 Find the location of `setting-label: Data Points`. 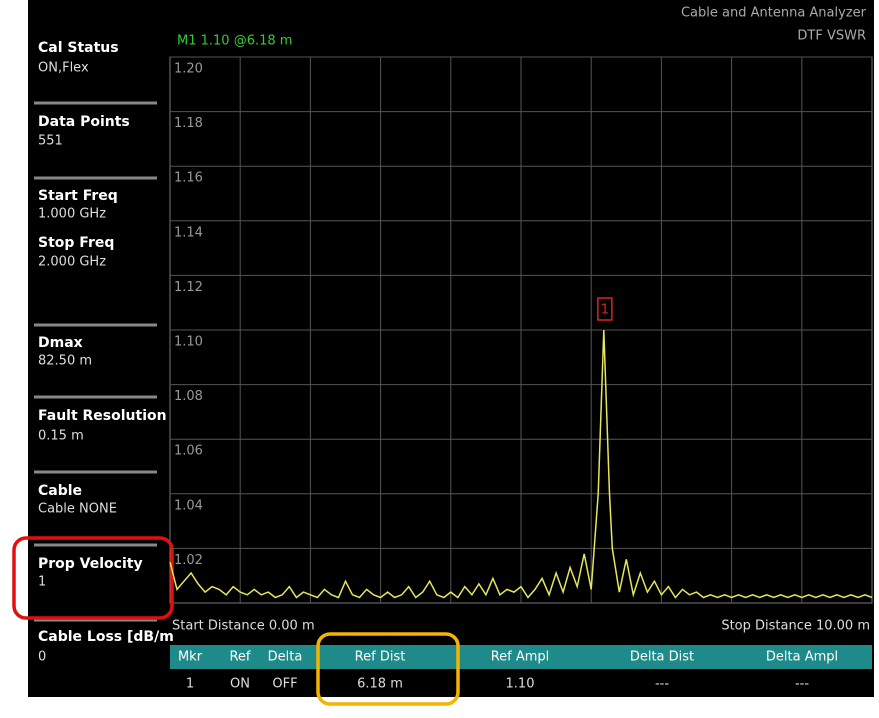

setting-label: Data Points is located at coordinates (84, 122).